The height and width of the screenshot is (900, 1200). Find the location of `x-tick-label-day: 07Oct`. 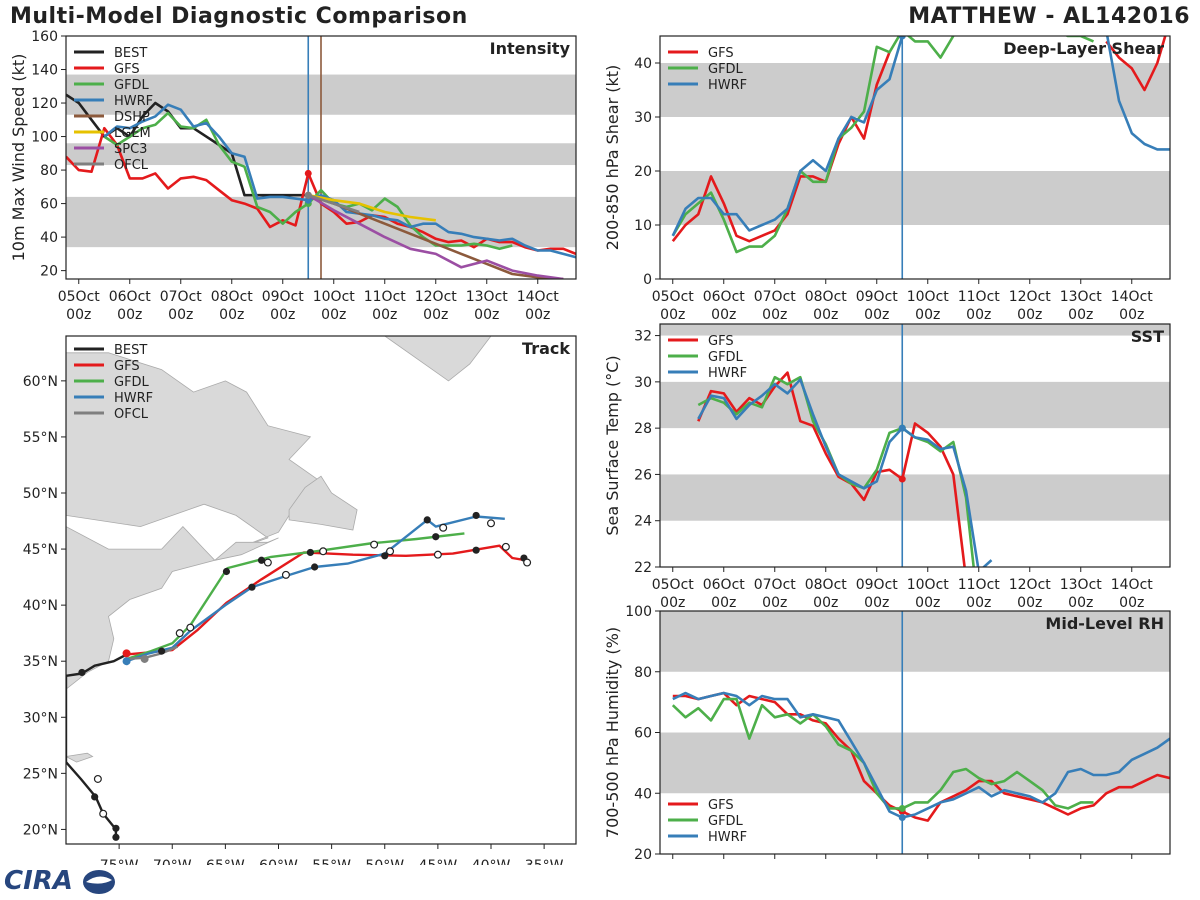

x-tick-label-day: 07Oct is located at coordinates (775, 297).